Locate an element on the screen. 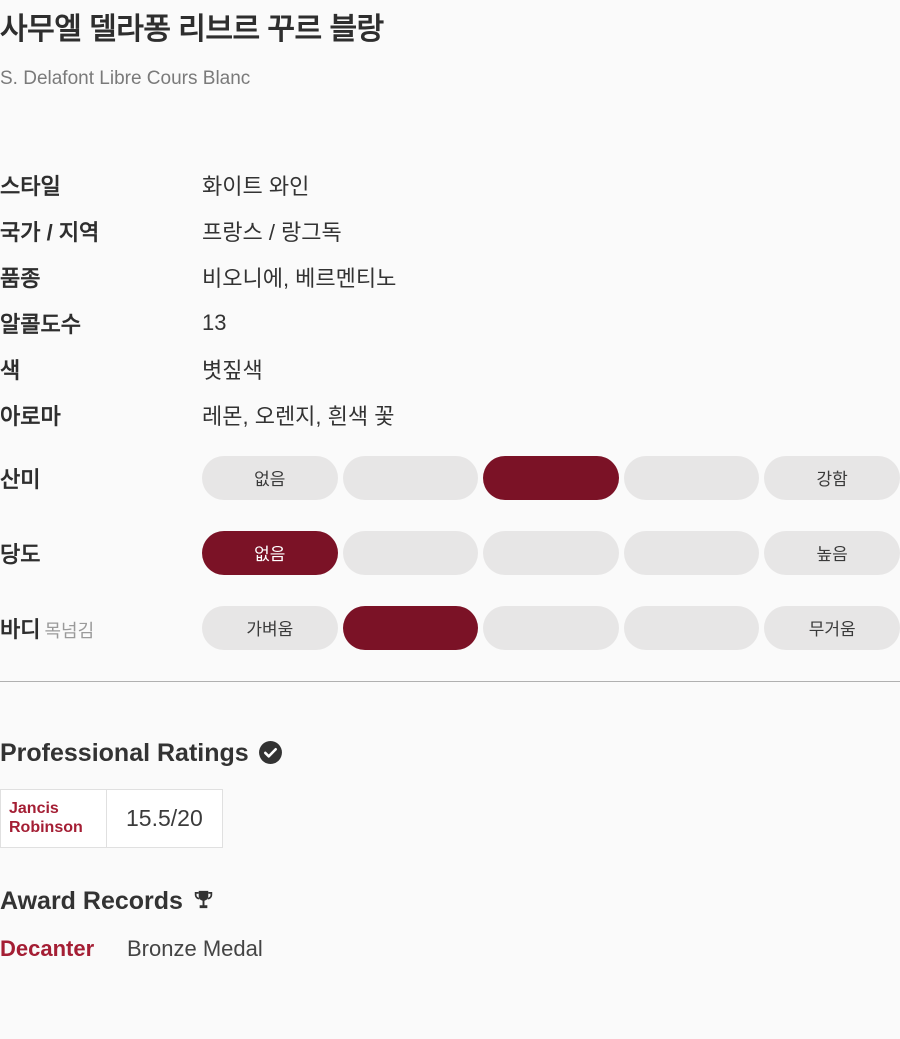  spec-row: 색 볏짚색 is located at coordinates (450, 369).